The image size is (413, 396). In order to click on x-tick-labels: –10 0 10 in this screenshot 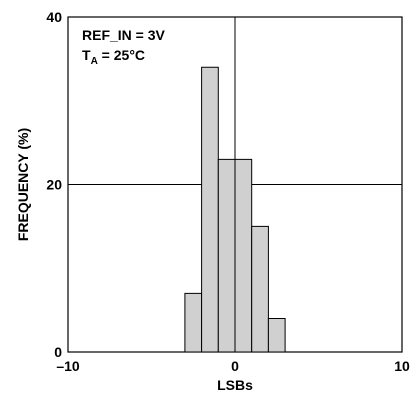, I will do `click(233, 366)`.